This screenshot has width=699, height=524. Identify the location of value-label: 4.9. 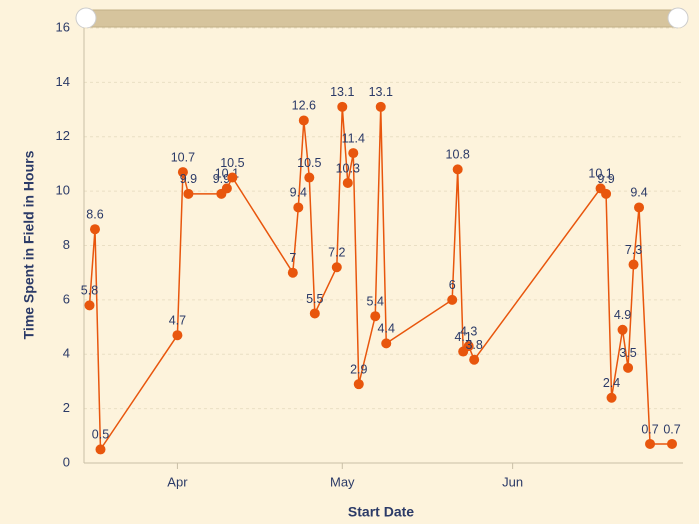
(622, 315).